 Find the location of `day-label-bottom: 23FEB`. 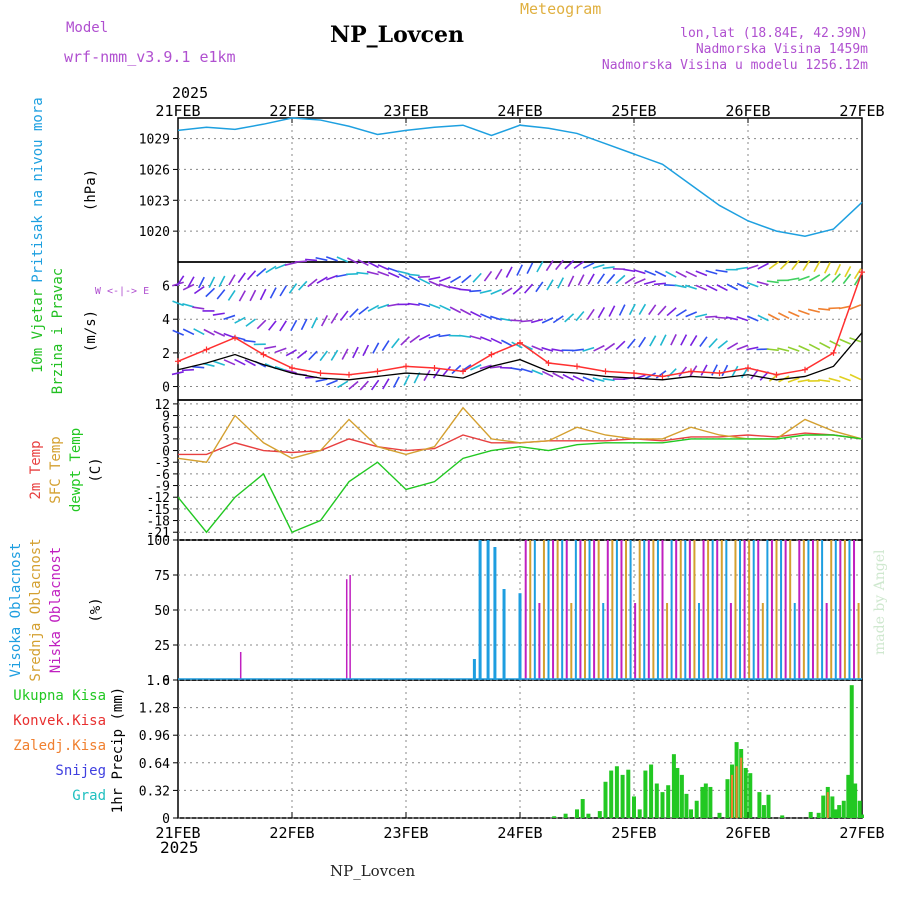

day-label-bottom: 23FEB is located at coordinates (405, 833).